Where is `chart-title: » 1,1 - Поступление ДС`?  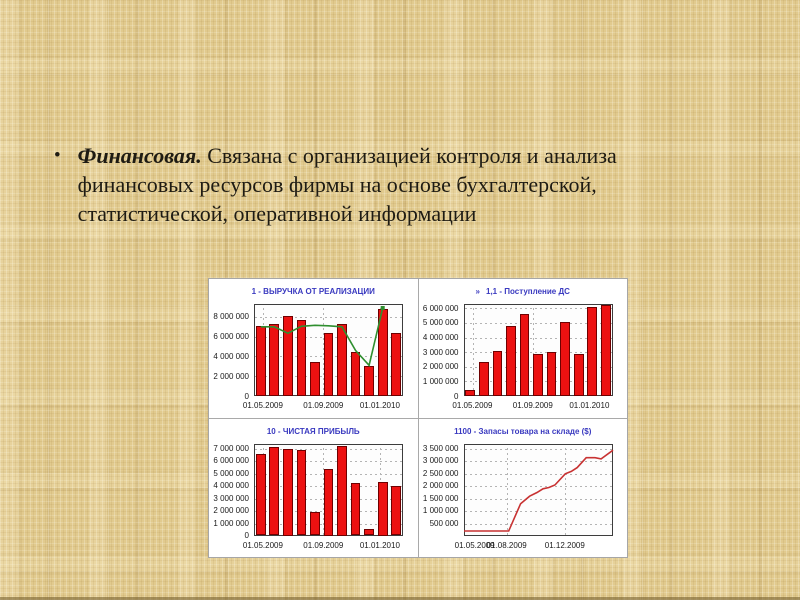 chart-title: » 1,1 - Поступление ДС is located at coordinates (523, 291).